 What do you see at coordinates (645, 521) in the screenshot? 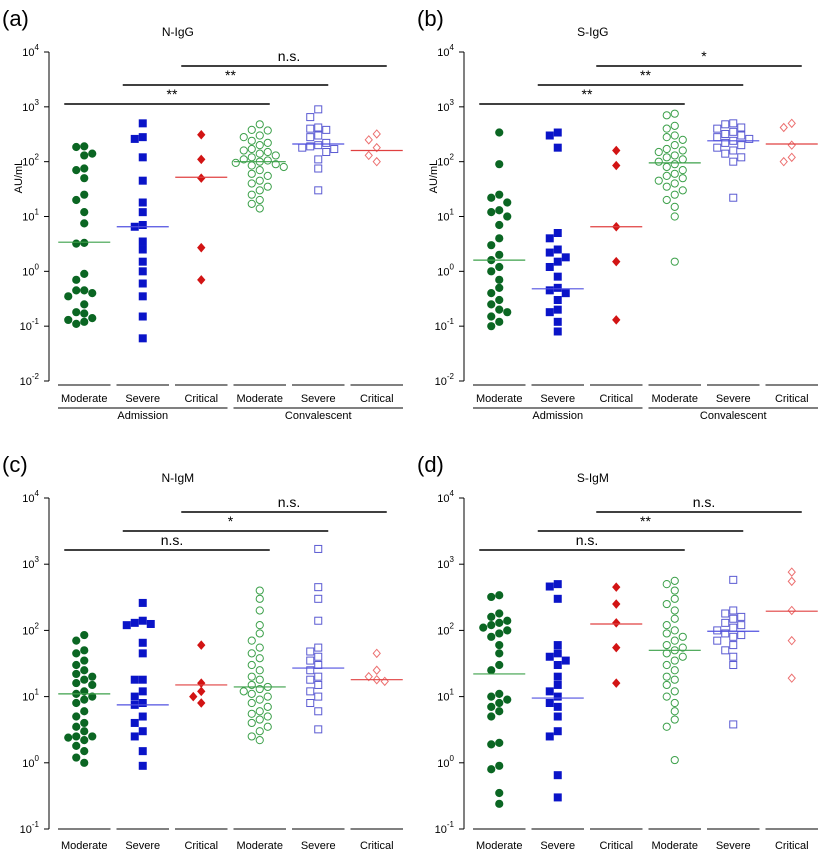
I see `significance-label: **` at bounding box center [645, 521].